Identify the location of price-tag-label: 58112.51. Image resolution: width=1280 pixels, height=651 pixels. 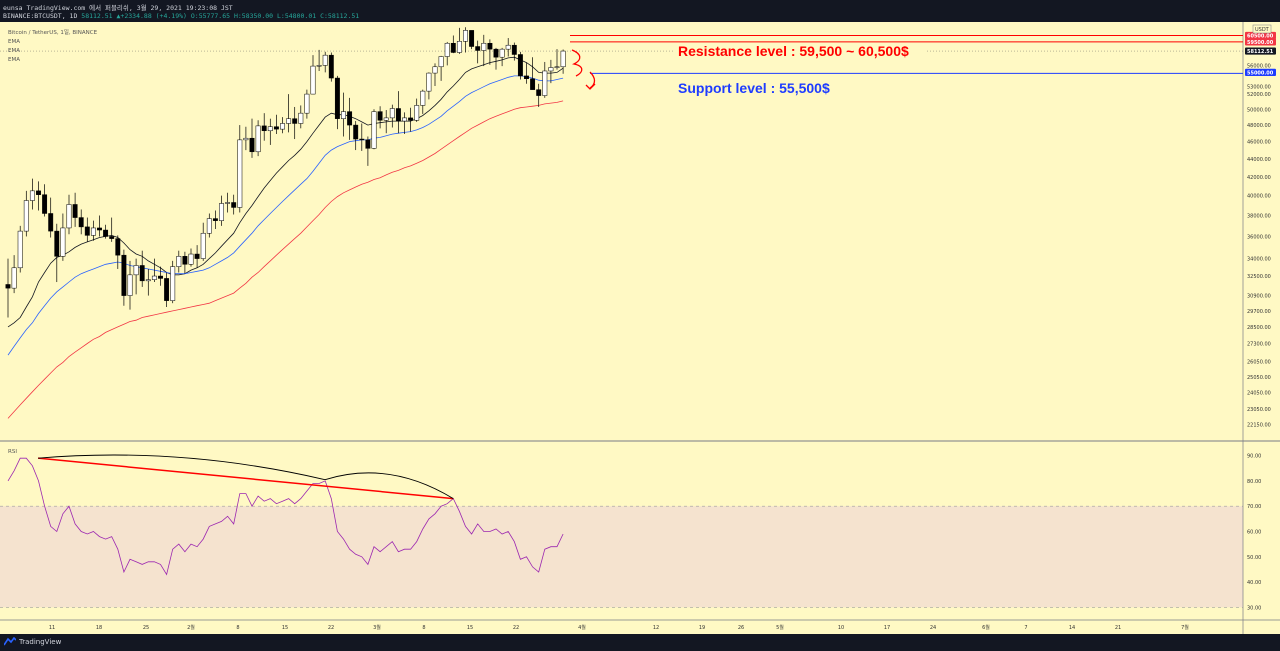
(1260, 52).